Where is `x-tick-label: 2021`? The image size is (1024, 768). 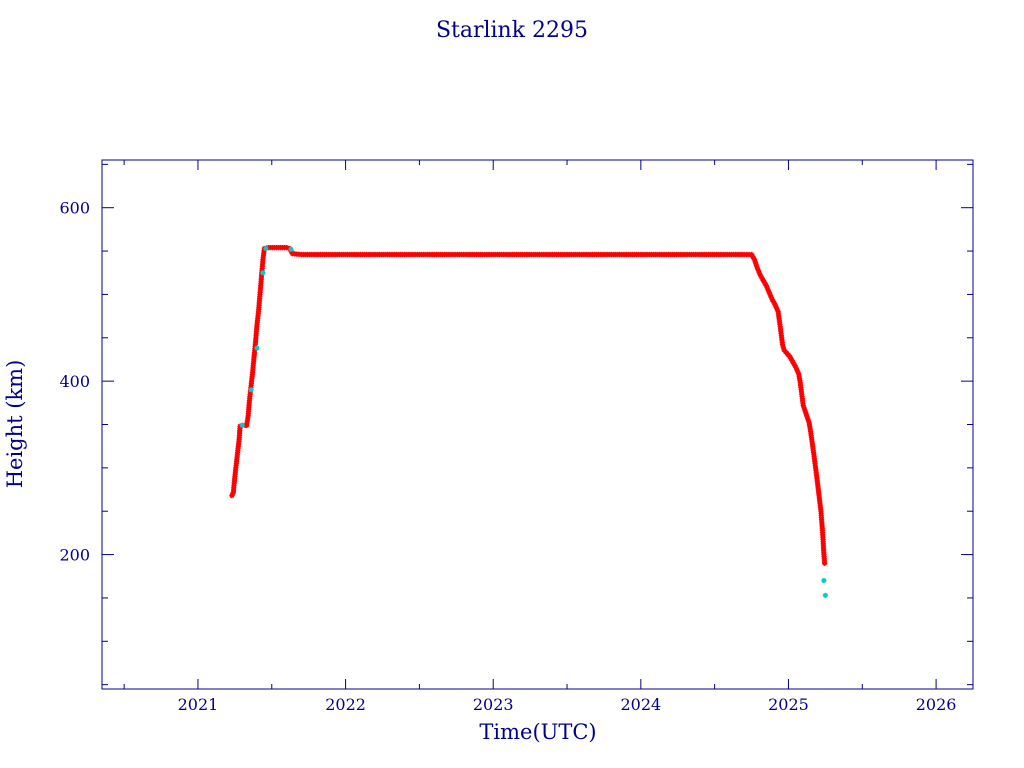 x-tick-label: 2021 is located at coordinates (198, 704).